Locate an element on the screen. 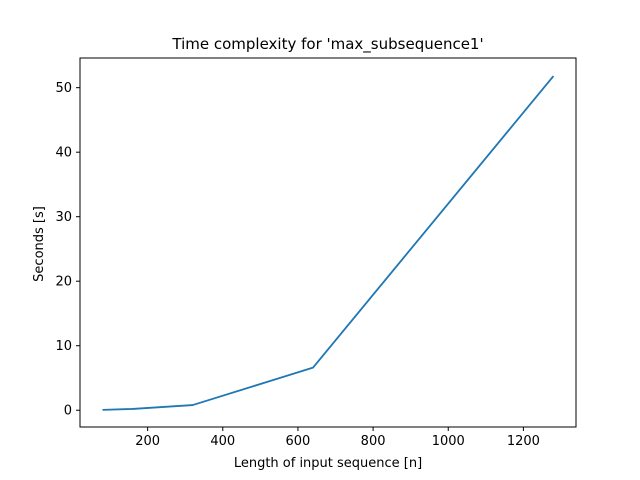  y-tick-label: 50 is located at coordinates (63, 88).